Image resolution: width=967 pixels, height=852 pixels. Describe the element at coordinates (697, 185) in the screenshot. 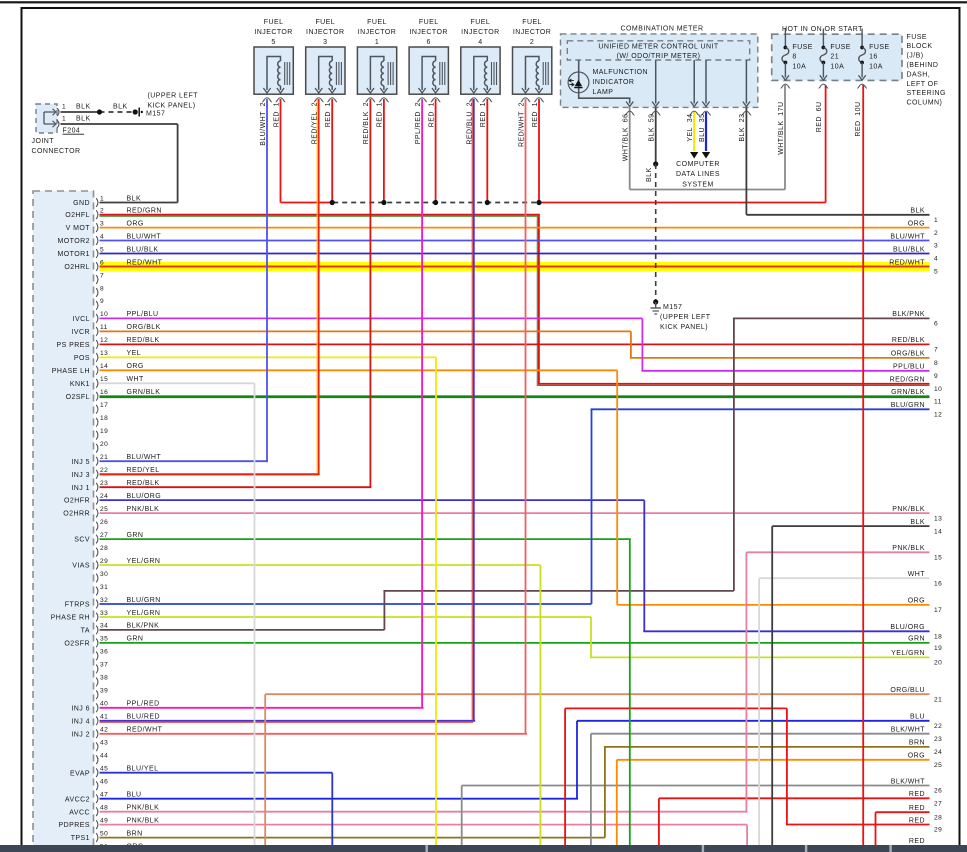

I see `svg-text: SYSTEM` at that location.